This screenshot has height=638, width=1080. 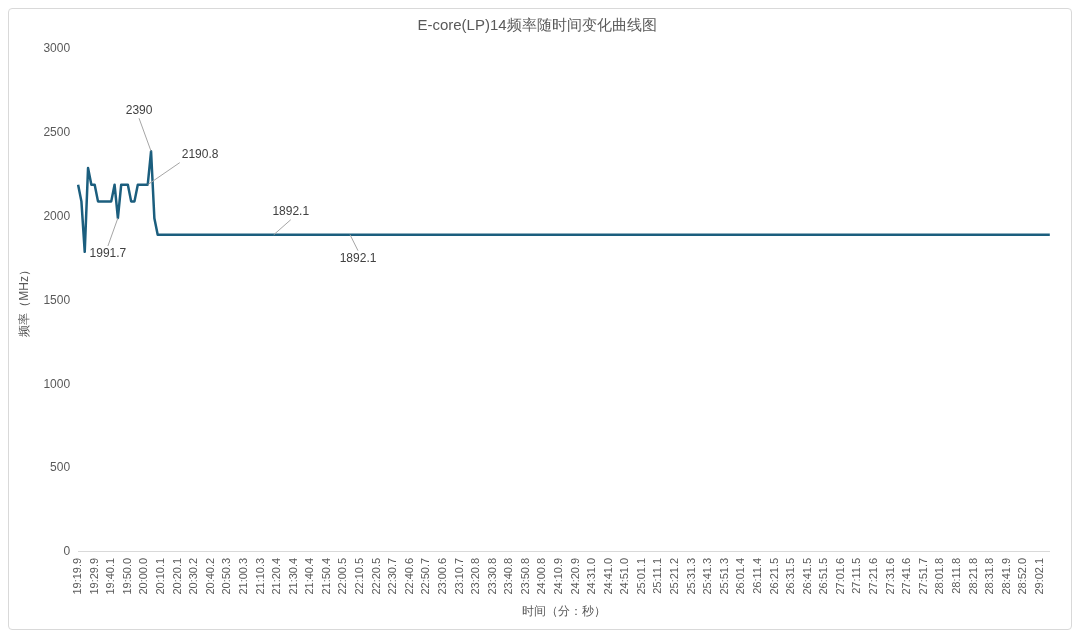 What do you see at coordinates (491, 576) in the screenshot?
I see `x-tick-label: 23:30.8` at bounding box center [491, 576].